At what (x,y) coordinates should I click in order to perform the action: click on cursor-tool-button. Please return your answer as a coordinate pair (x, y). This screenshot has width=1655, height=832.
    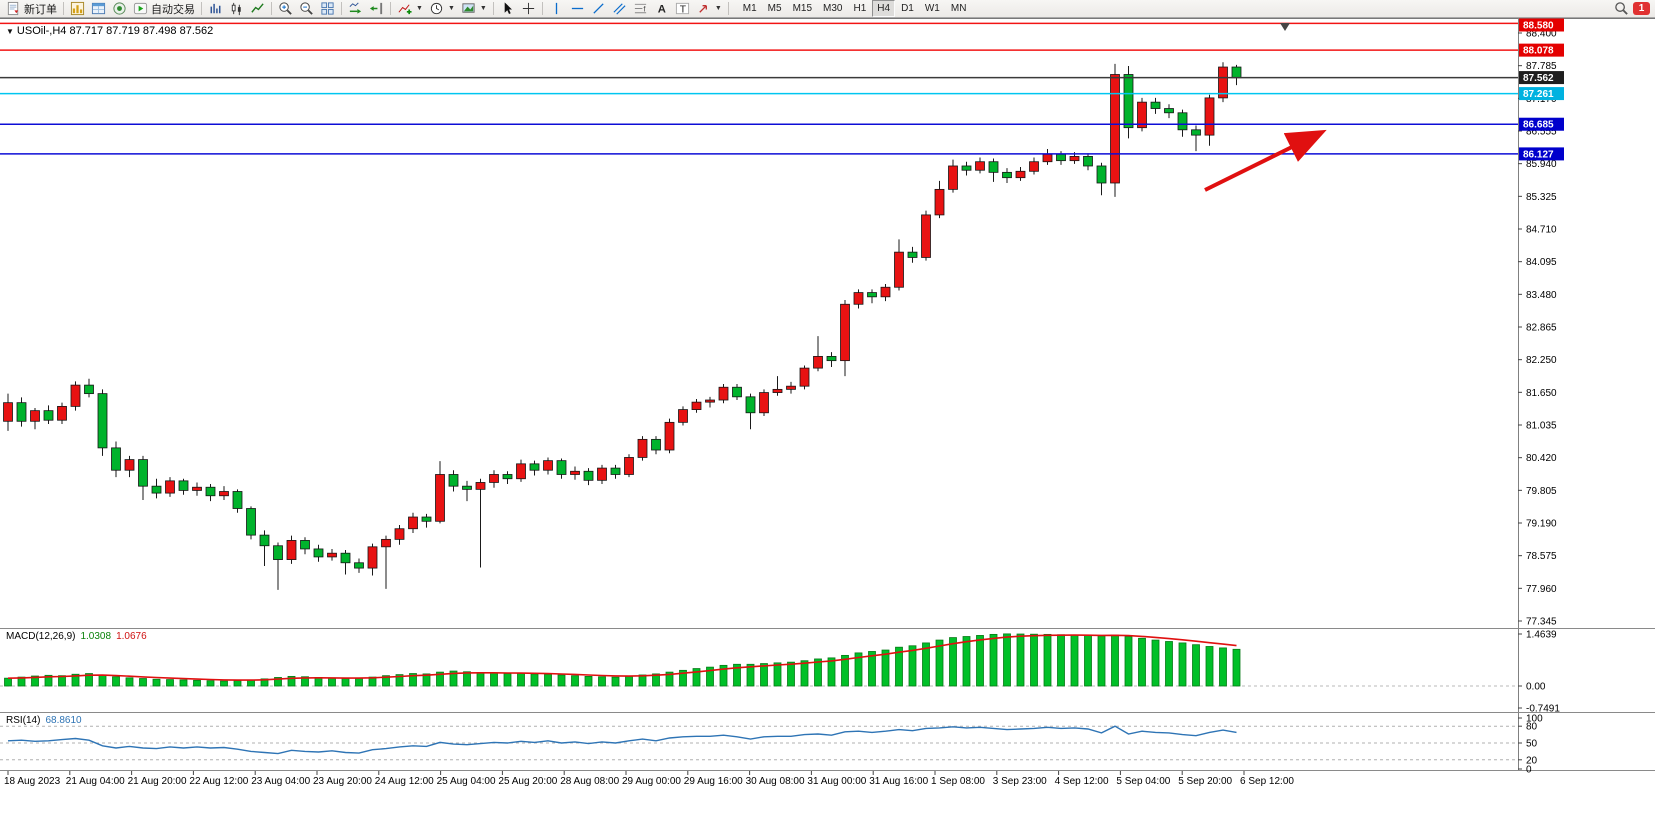
    Looking at the image, I should click on (507, 9).